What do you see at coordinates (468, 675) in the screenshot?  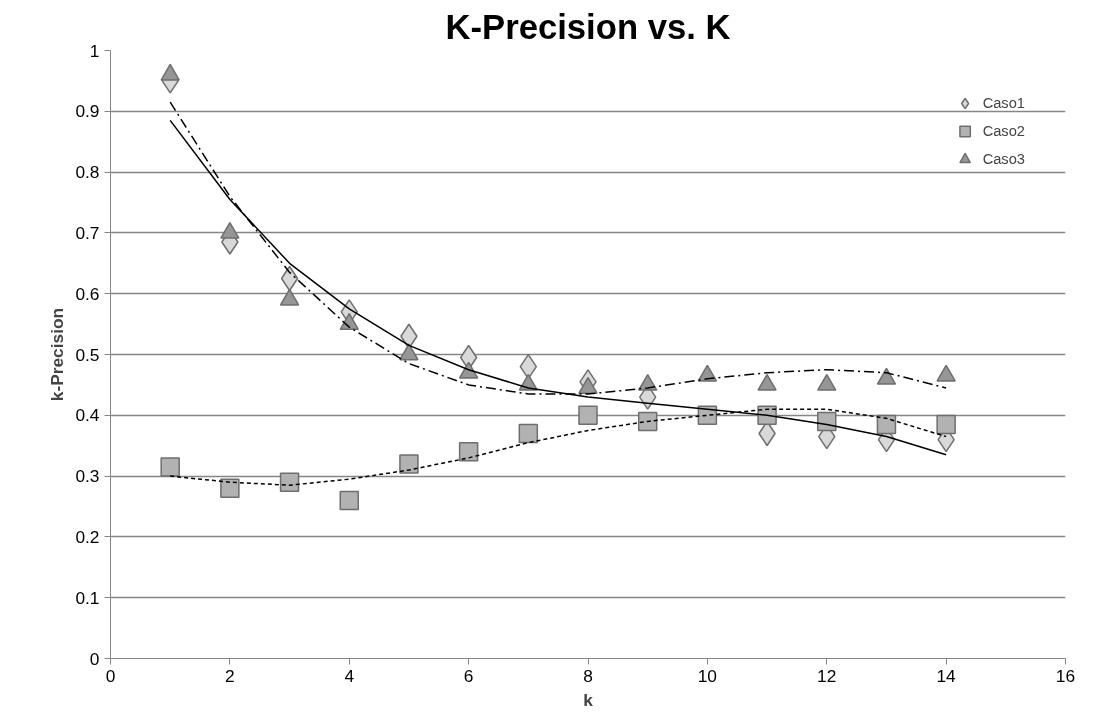 I see `x-tick-label: 6` at bounding box center [468, 675].